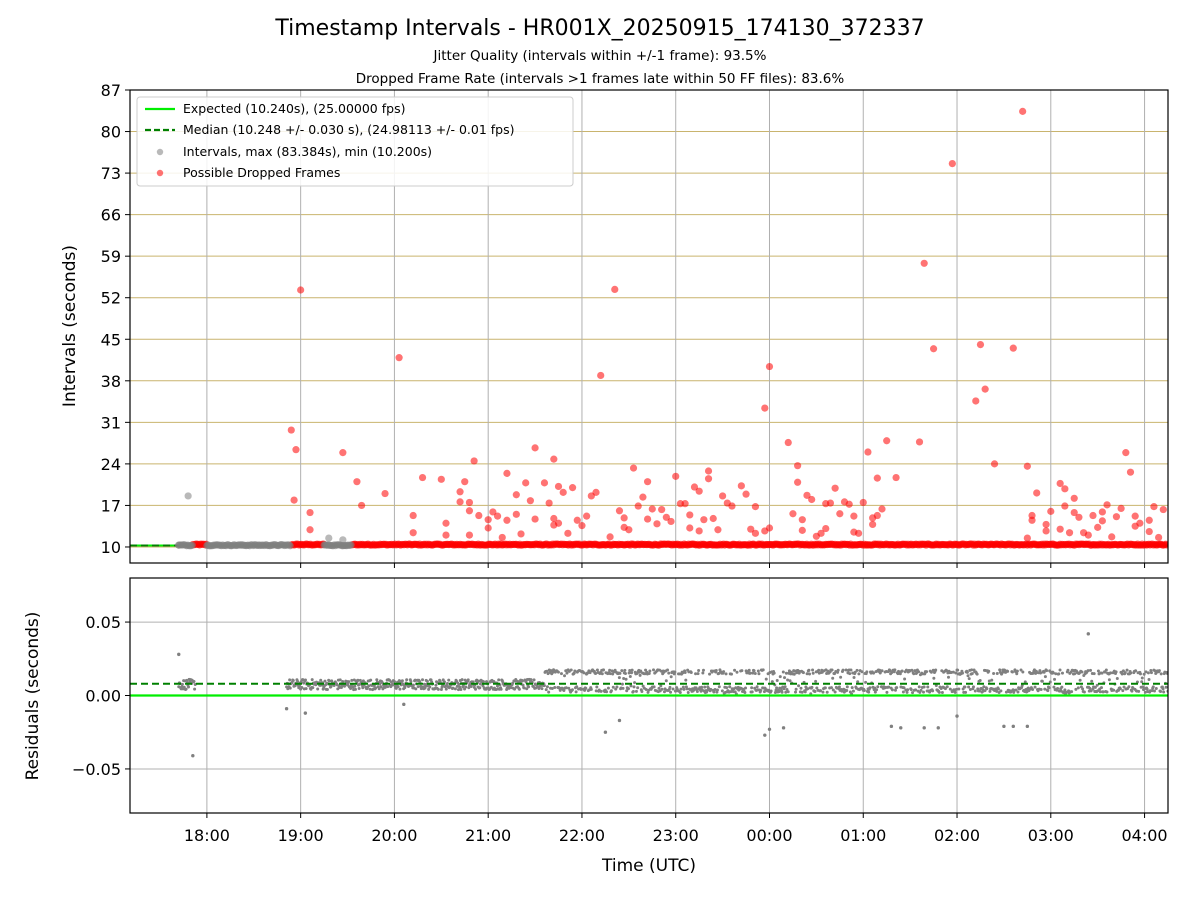  I want to click on intervals-y-axis-label: Intervals (seconds), so click(70, 326).